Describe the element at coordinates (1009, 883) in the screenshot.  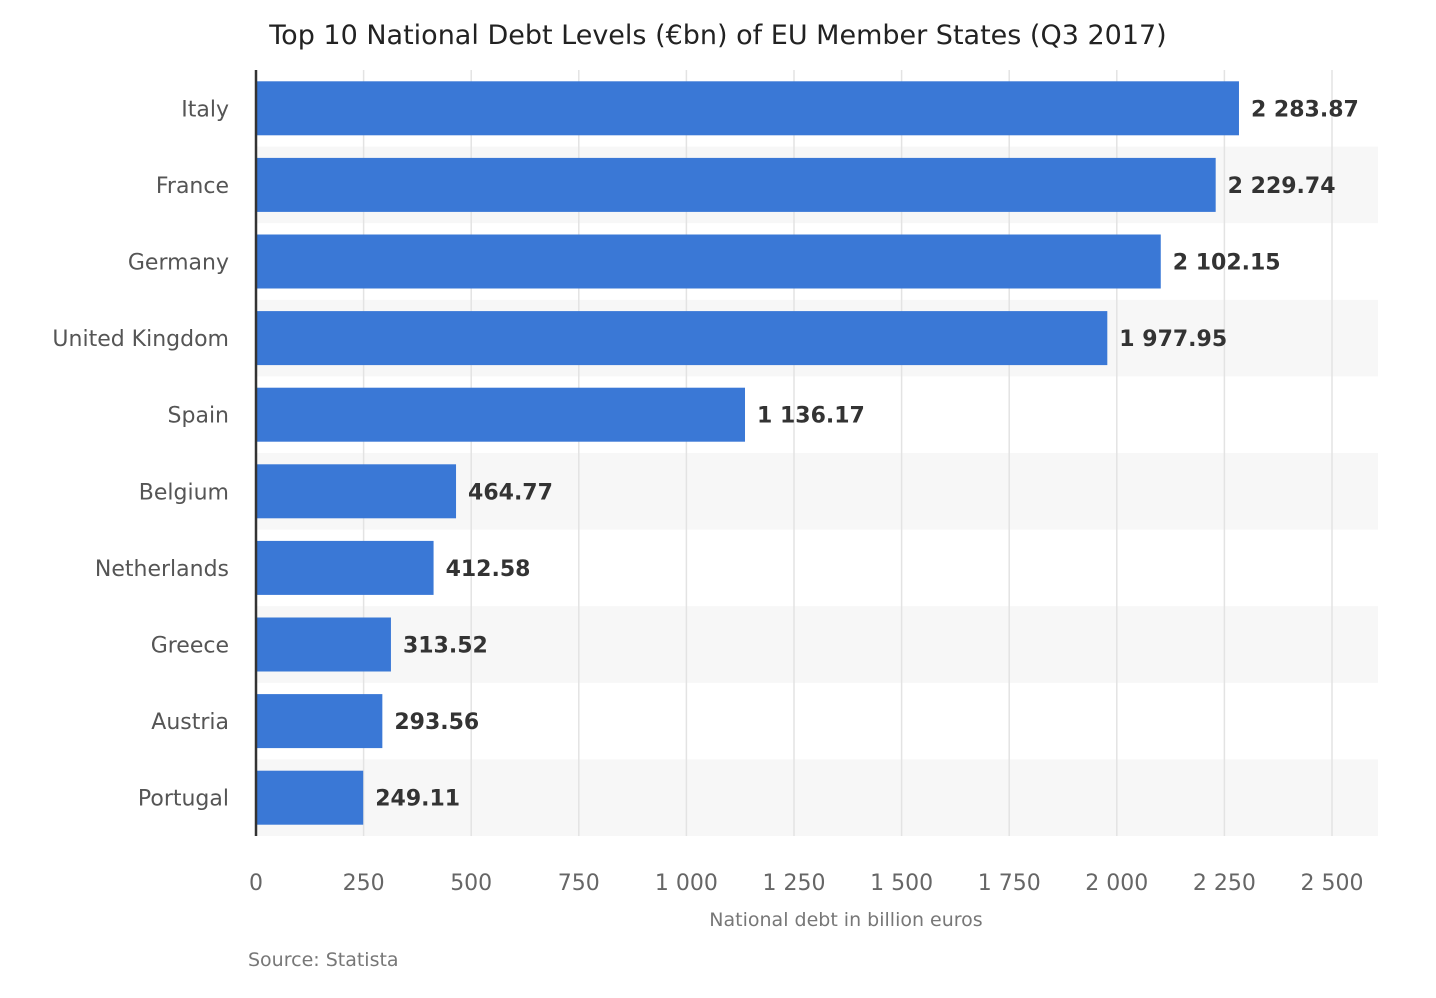
I see `x-tick-label: 1 750` at that location.